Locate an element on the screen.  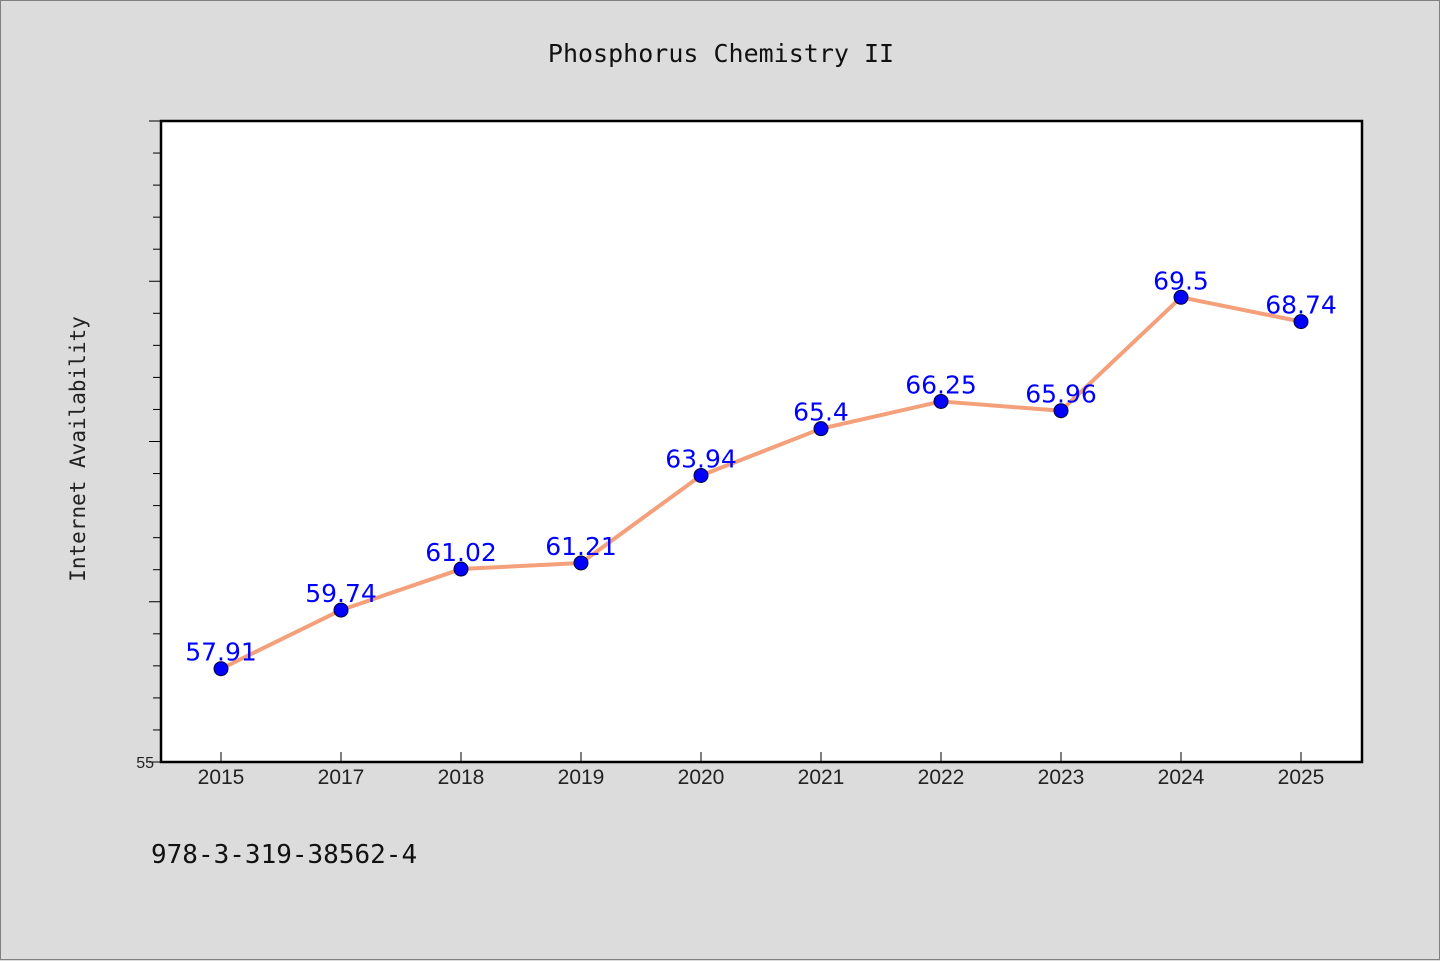
chart-title: Phosphorus Chemistry II is located at coordinates (721, 53).